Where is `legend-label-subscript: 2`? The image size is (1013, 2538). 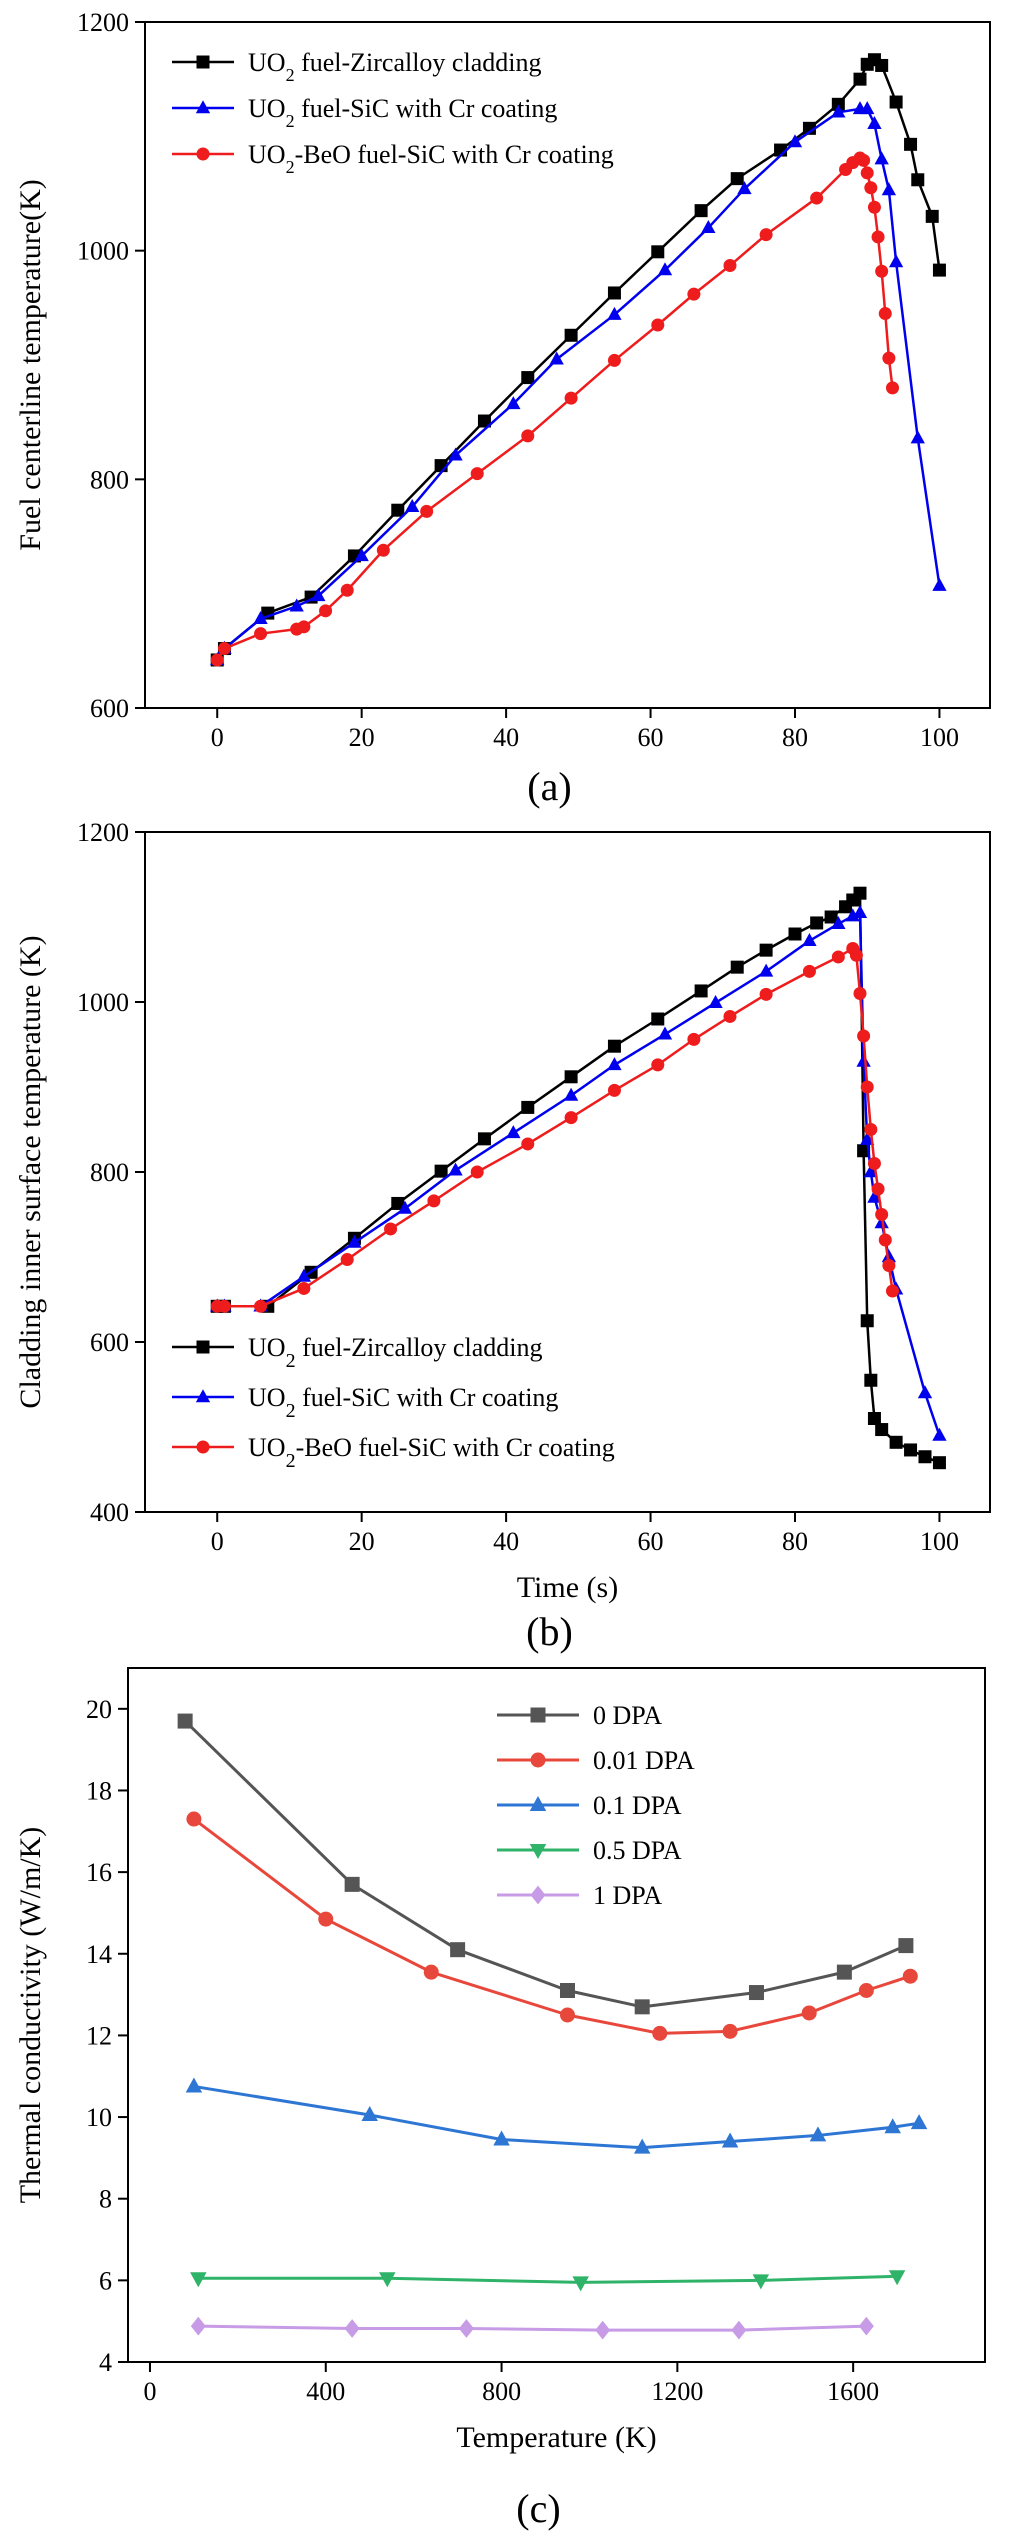
legend-label-subscript: 2 is located at coordinates (290, 75).